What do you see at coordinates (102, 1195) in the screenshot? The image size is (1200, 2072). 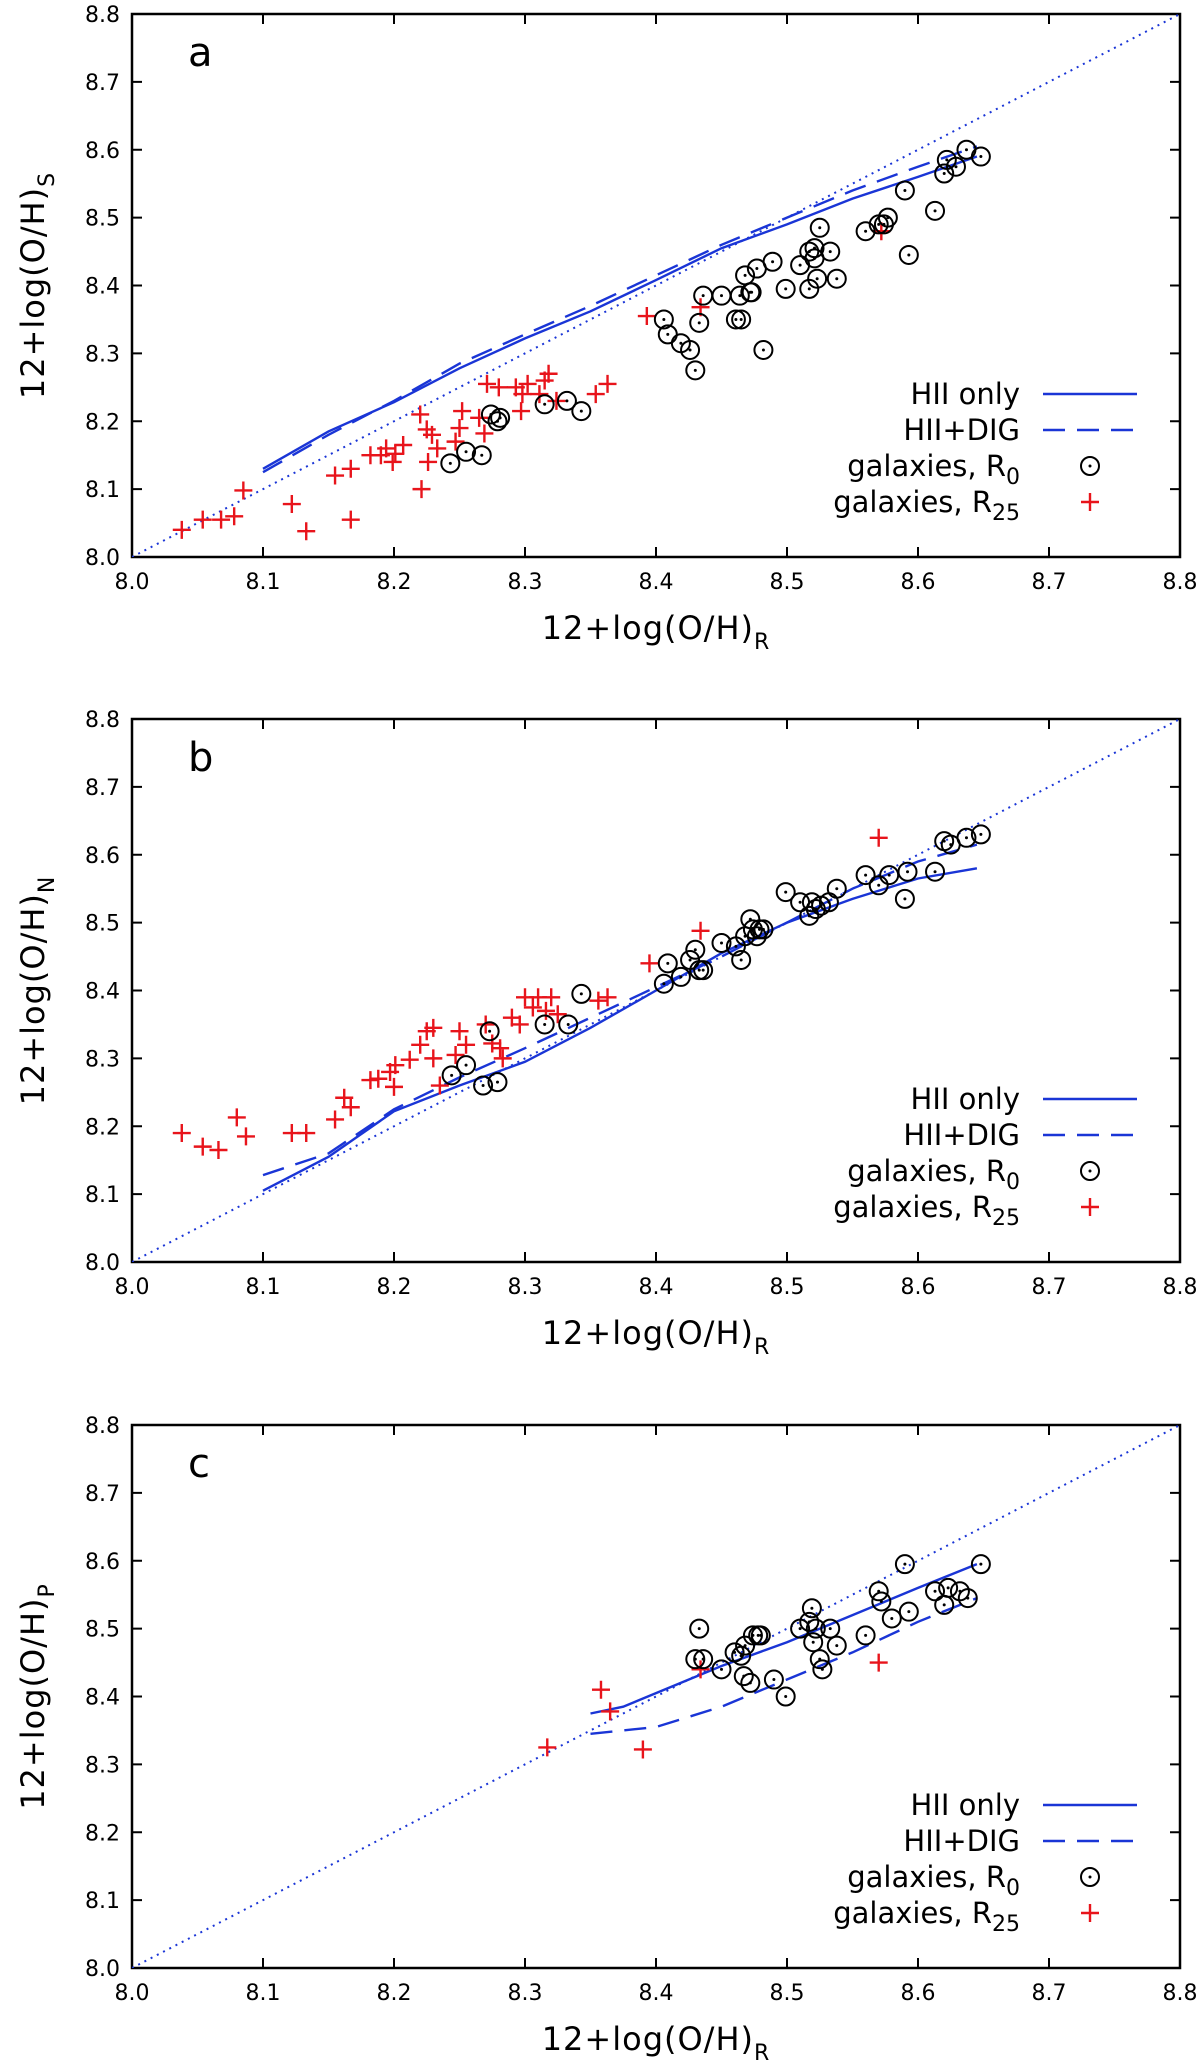 I see `y-tick-label: 8.1` at bounding box center [102, 1195].